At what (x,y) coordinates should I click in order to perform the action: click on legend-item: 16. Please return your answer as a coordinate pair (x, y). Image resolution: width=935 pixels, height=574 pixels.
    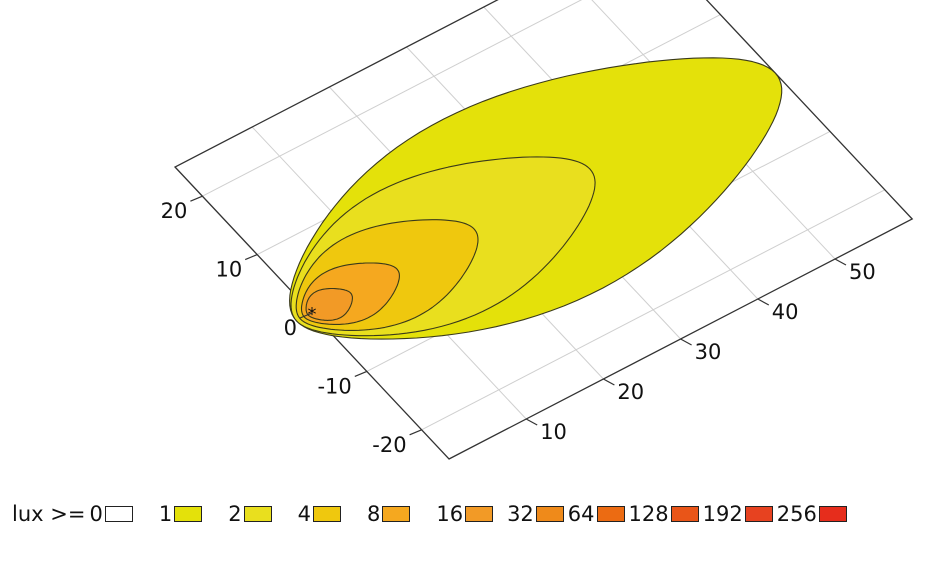
    Looking at the image, I should click on (465, 514).